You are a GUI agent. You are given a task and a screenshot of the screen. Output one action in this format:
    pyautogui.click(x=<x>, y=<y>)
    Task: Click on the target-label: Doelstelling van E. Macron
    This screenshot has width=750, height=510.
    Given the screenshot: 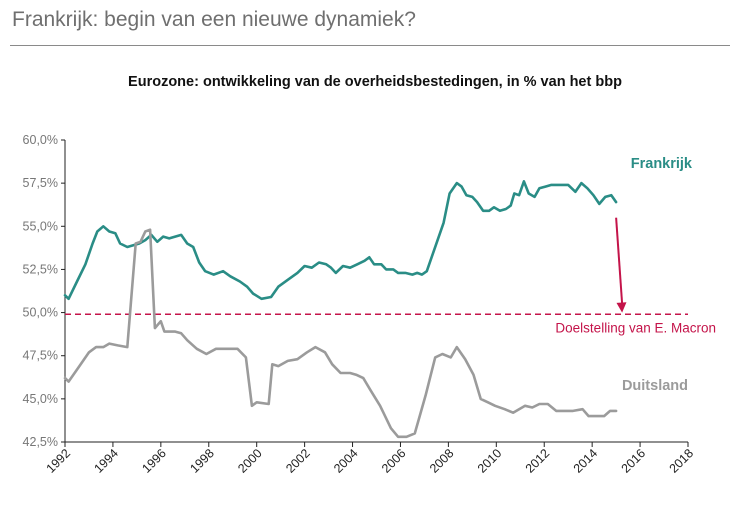 What is the action you would take?
    pyautogui.click(x=635, y=327)
    